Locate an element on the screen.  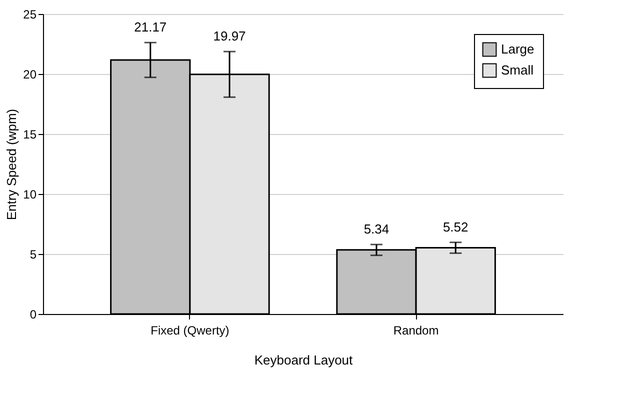
data-label: 19.97 is located at coordinates (229, 36).